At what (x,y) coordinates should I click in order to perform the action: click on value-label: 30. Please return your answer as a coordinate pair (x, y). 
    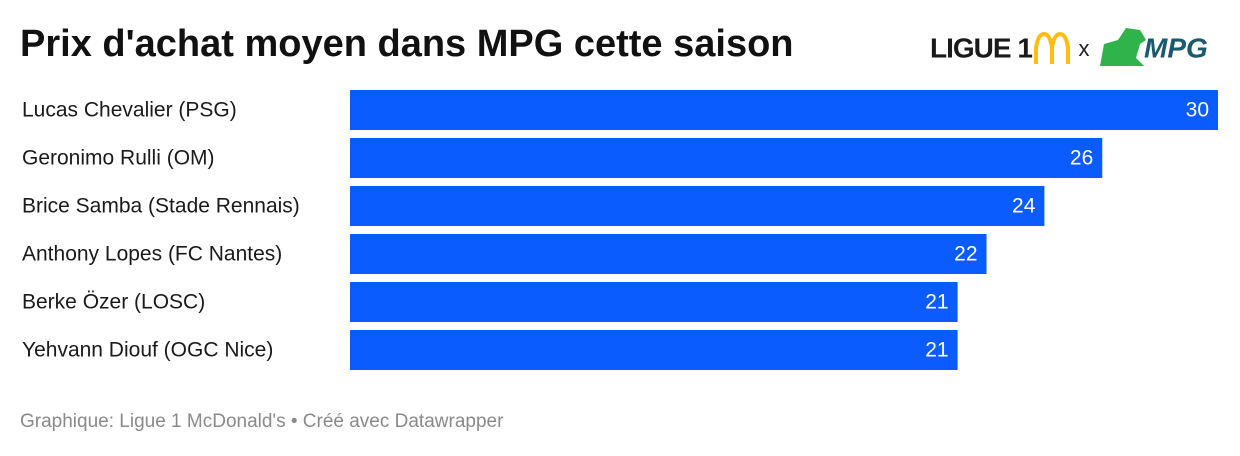
    Looking at the image, I should click on (1197, 110).